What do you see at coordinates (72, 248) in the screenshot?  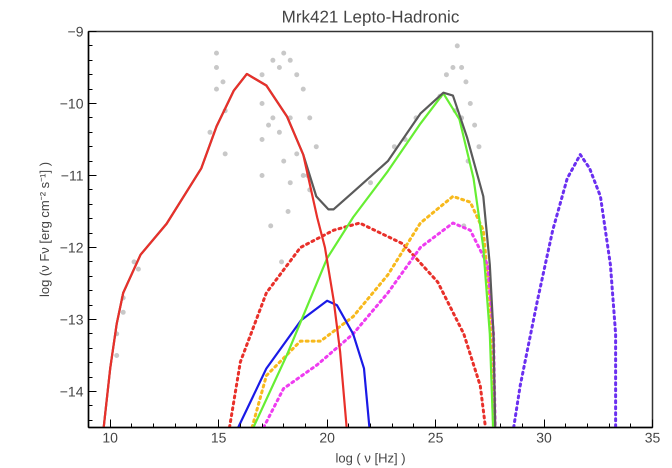 I see `y-tick-label: −12` at bounding box center [72, 248].